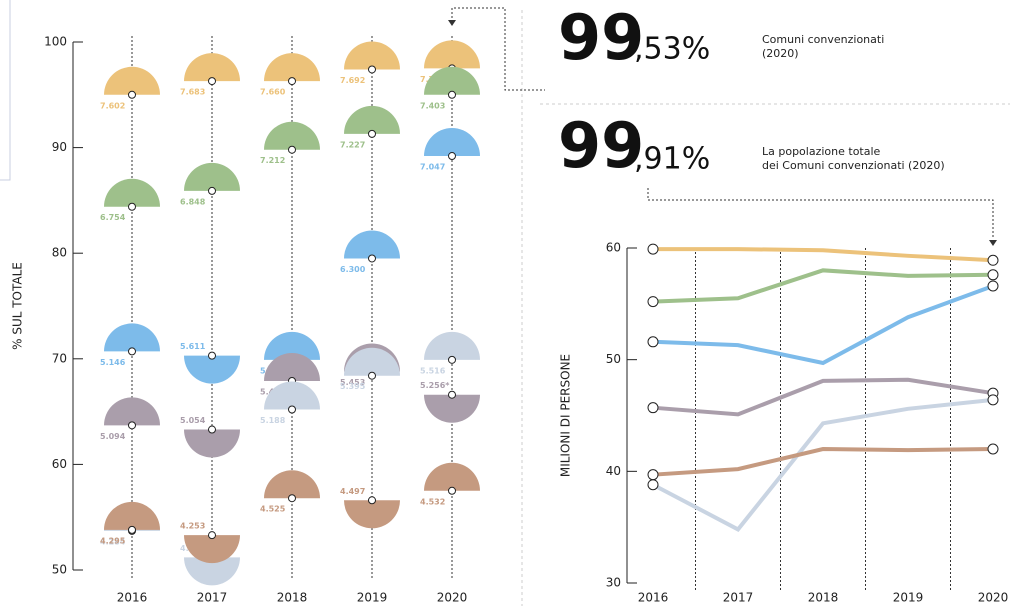  What do you see at coordinates (193, 420) in the screenshot?
I see `value-label: 5.054` at bounding box center [193, 420].